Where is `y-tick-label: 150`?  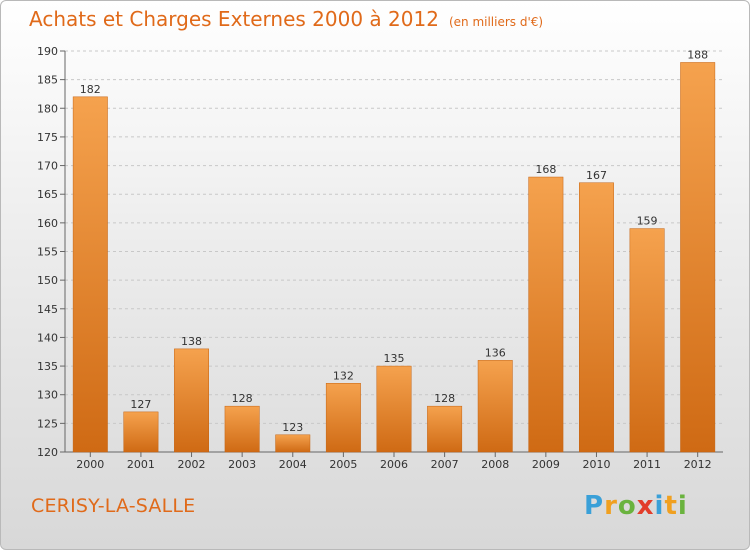
y-tick-label: 150 is located at coordinates (47, 280).